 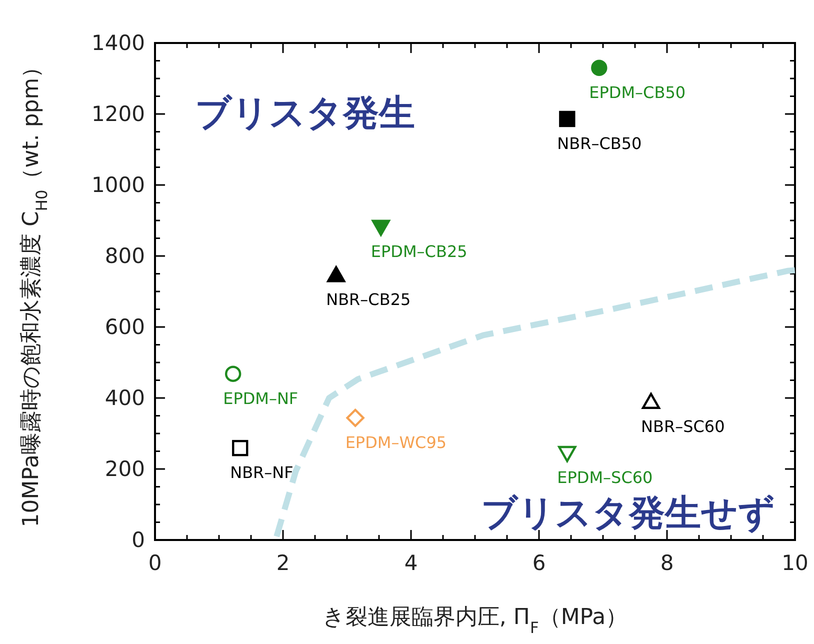 I want to click on x-axis-title: き裂進展臨界内圧, Π$_{F}$（MPa）, so click(x=475, y=621).